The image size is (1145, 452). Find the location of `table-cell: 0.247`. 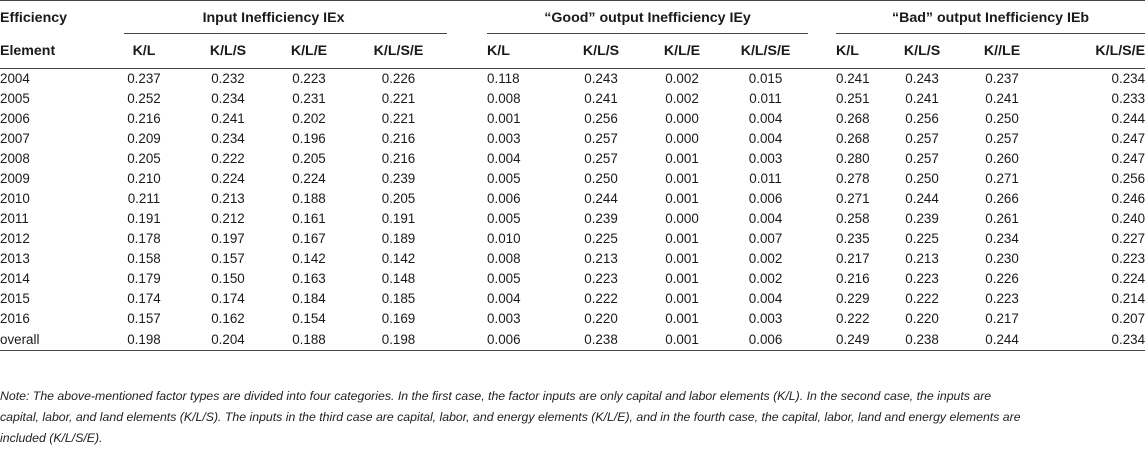

table-cell: 0.247 is located at coordinates (1128, 158).